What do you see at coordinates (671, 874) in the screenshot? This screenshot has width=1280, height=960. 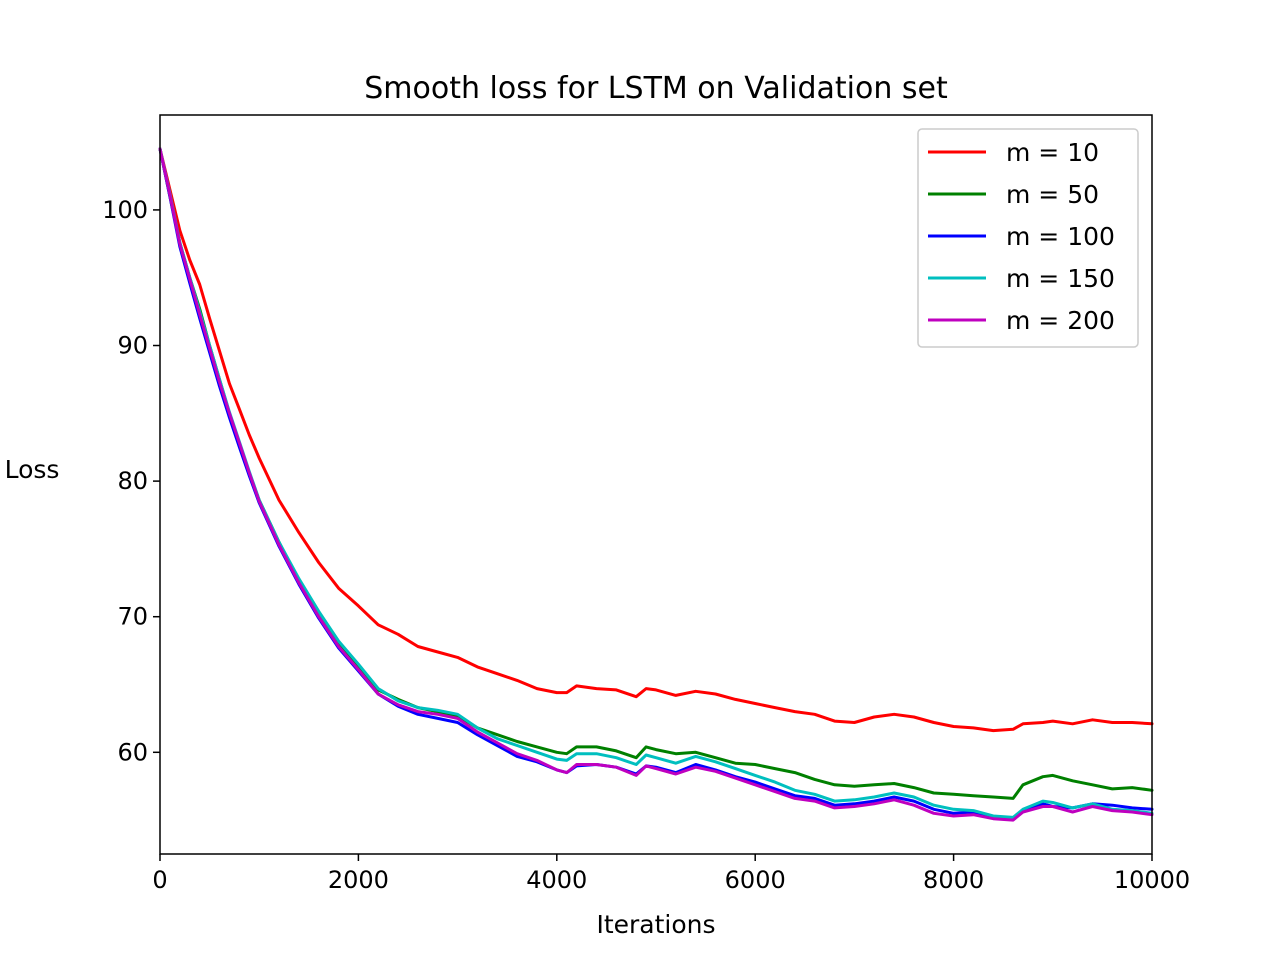 I see `x-axis: 0 2000 4000 6000 8000 10000` at bounding box center [671, 874].